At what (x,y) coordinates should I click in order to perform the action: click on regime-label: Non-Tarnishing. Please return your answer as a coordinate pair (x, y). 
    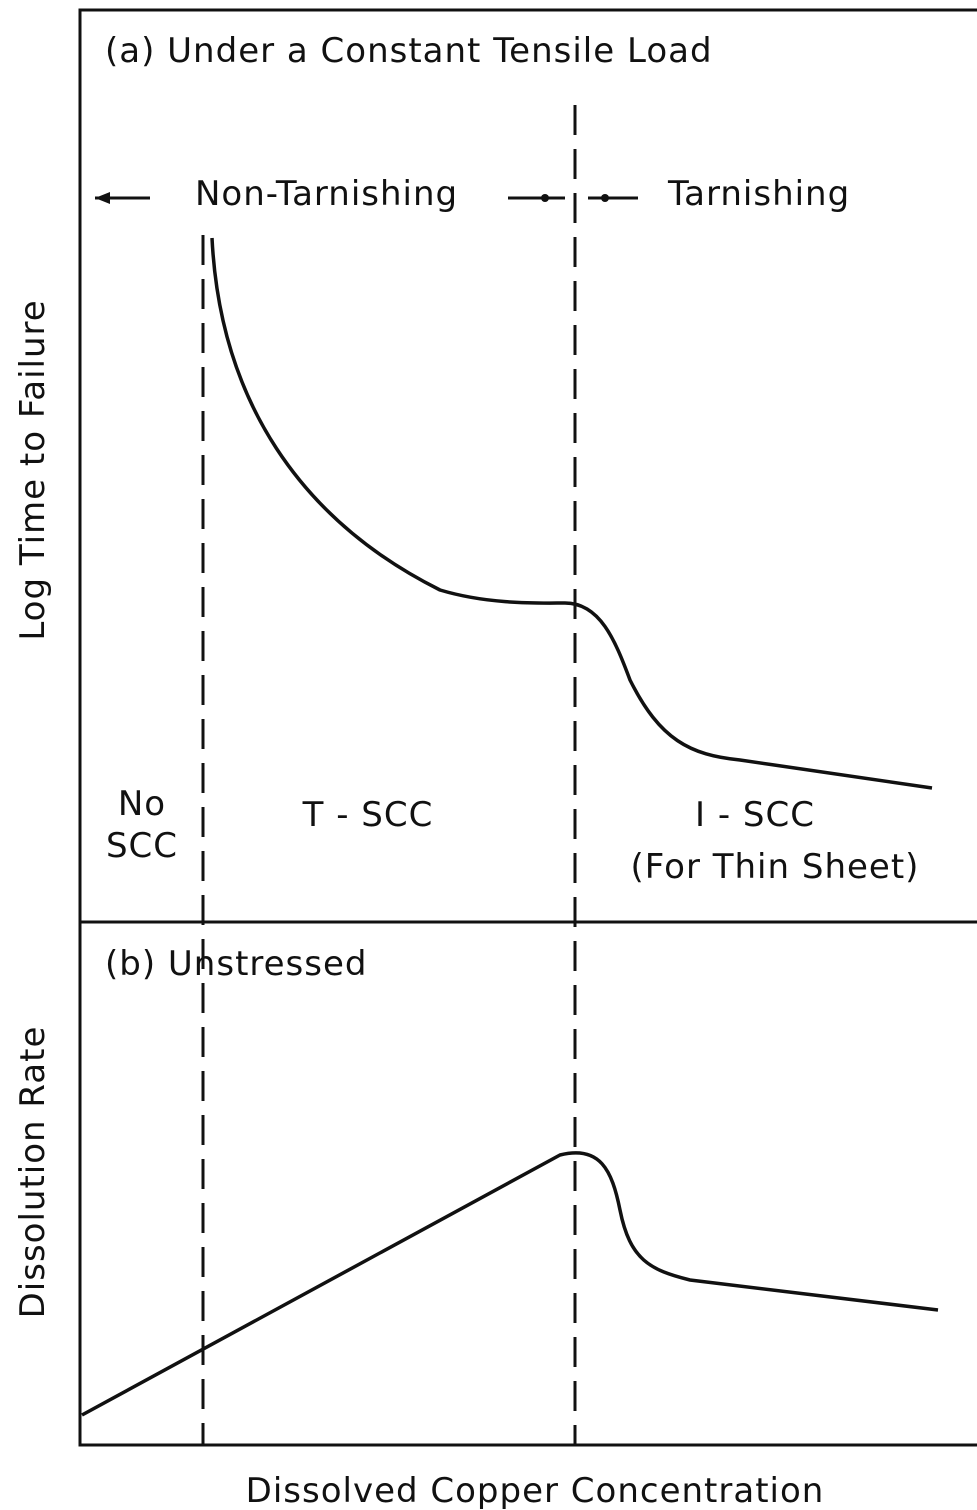
    Looking at the image, I should click on (326, 194).